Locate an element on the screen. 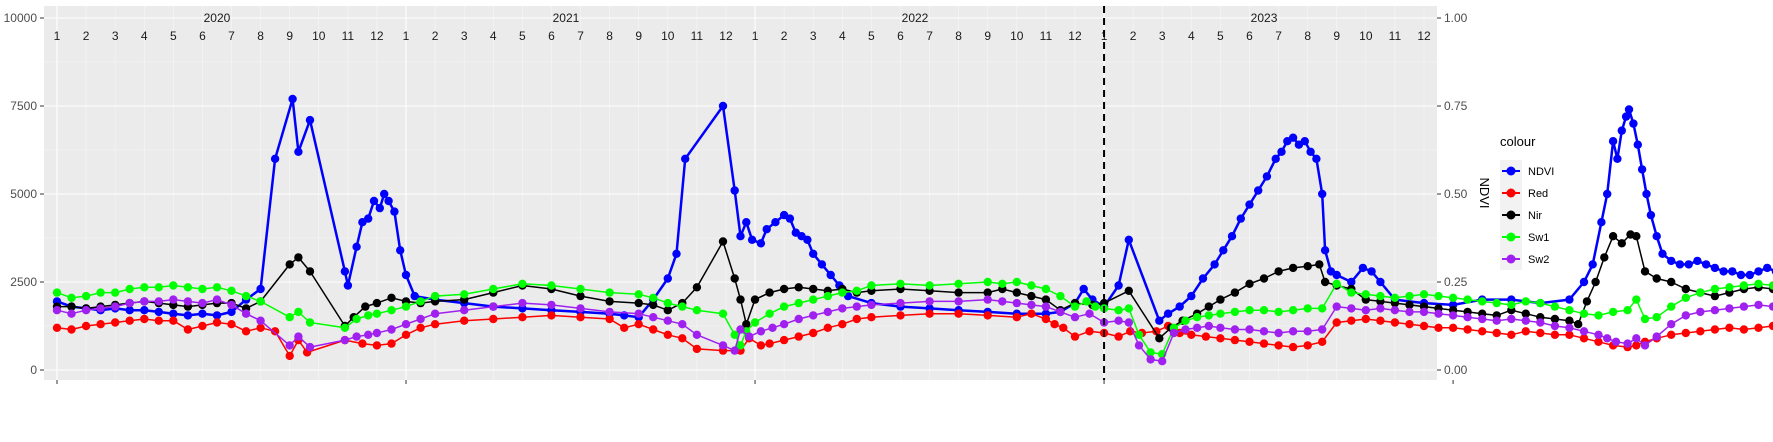 This screenshot has height=442, width=1773. left-tick-label: 2500 is located at coordinates (23, 282).